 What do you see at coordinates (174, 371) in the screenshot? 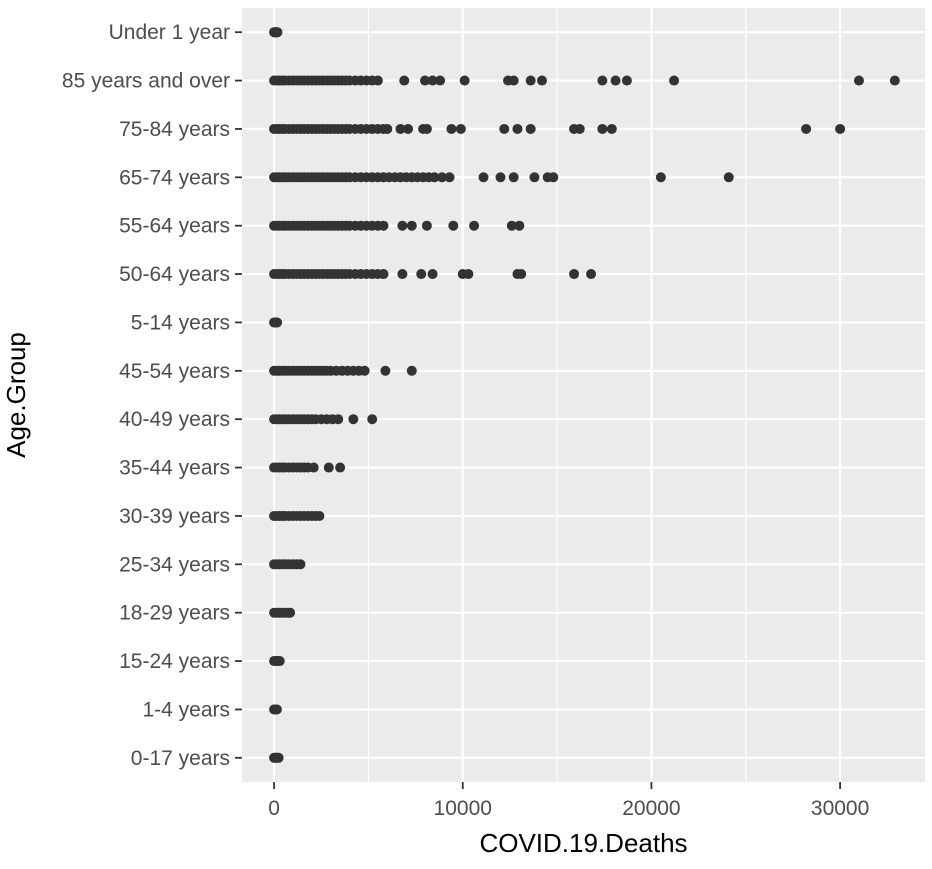
I see `y-tick-label: 45-54 years` at bounding box center [174, 371].